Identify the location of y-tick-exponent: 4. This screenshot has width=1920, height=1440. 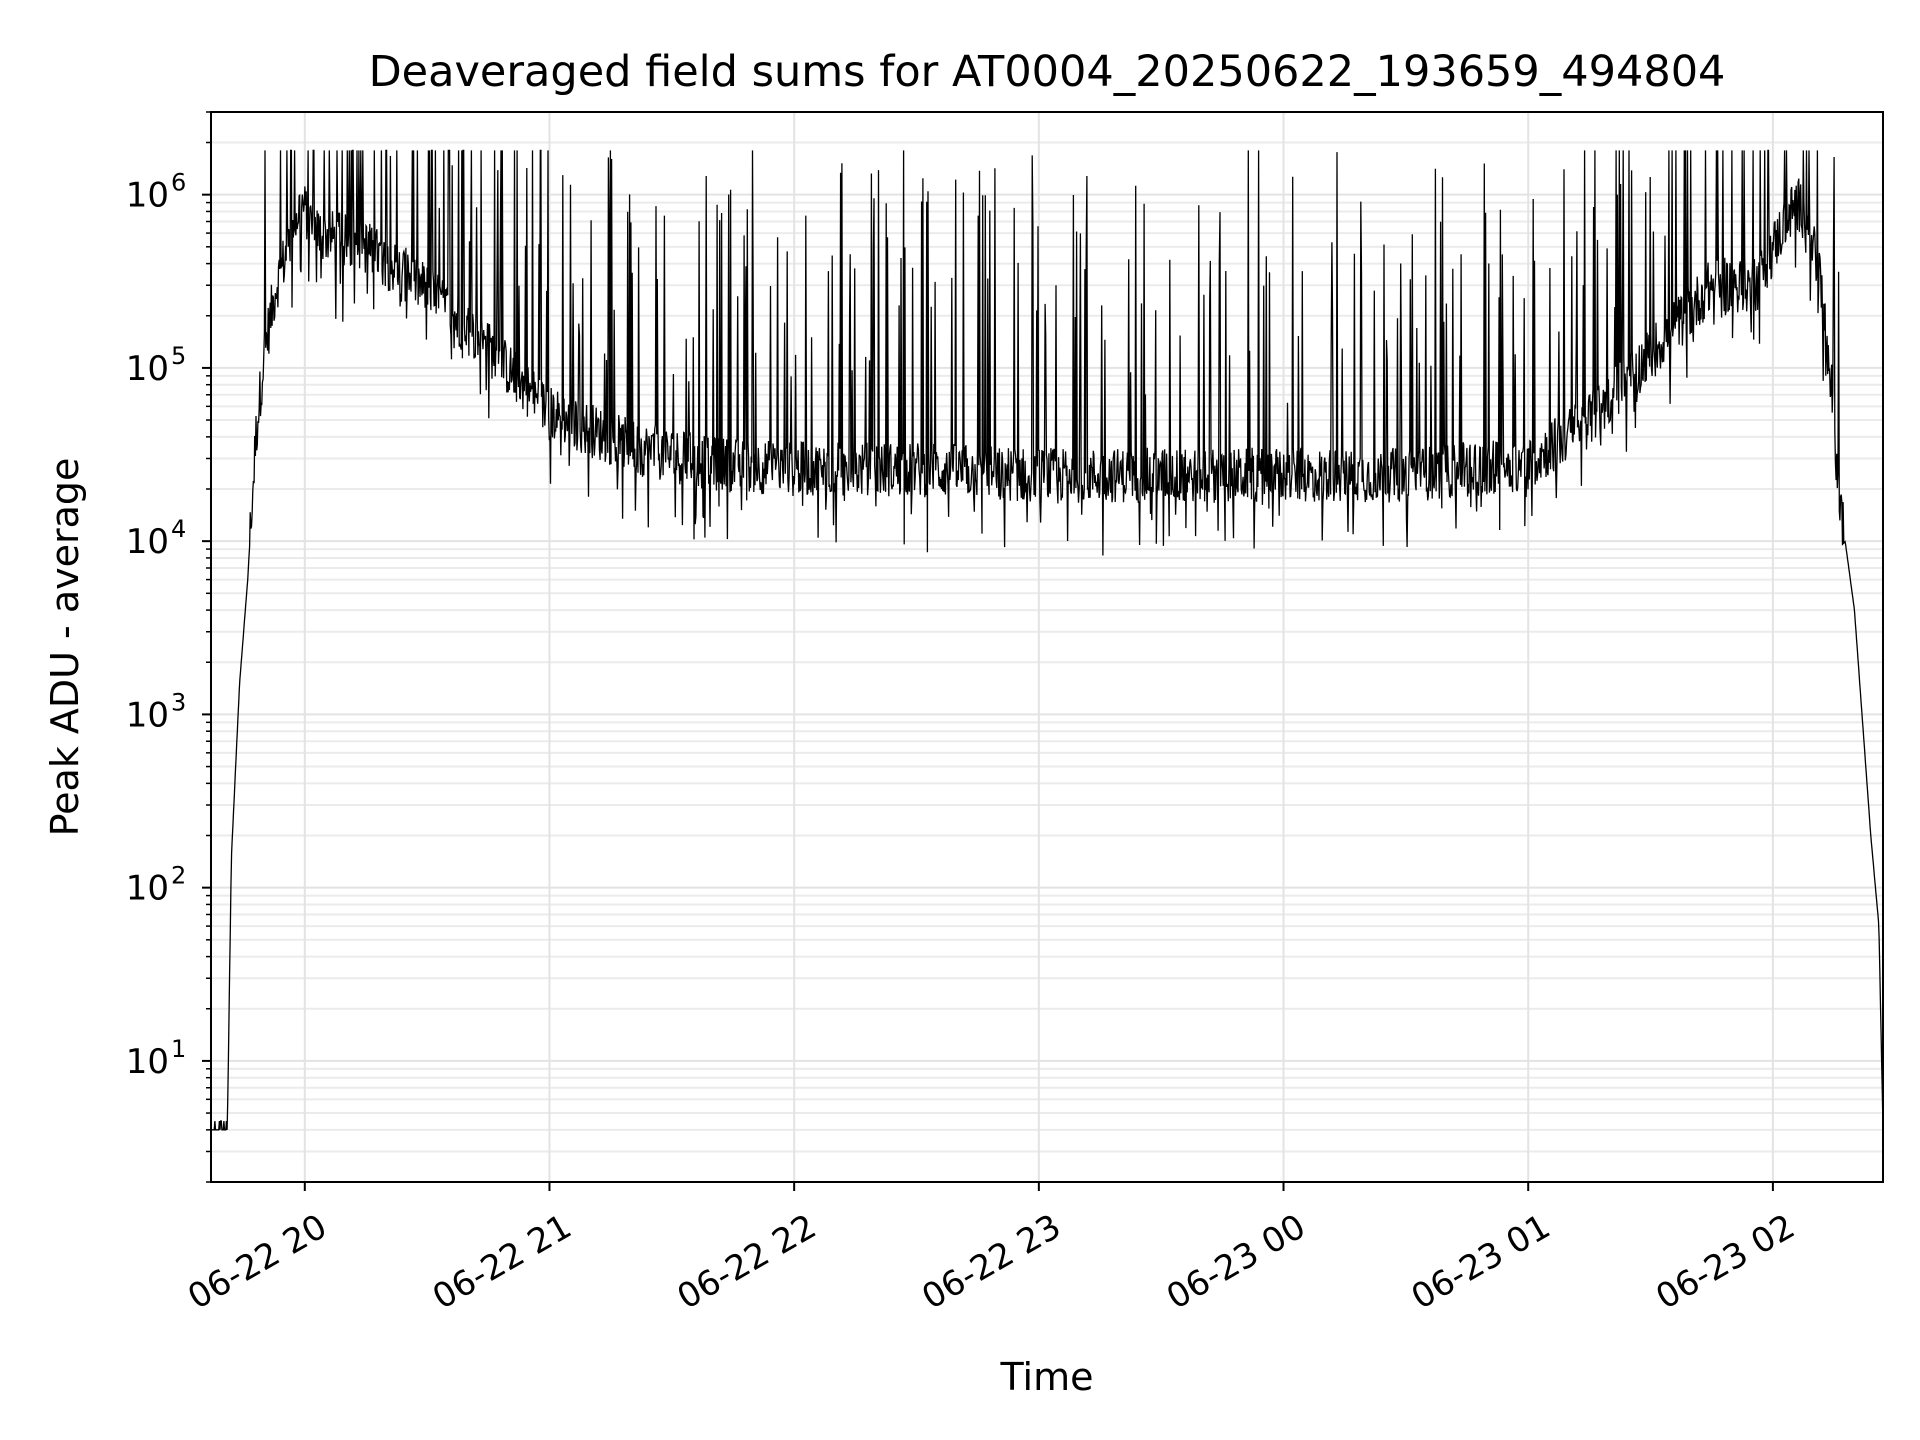
(178, 529).